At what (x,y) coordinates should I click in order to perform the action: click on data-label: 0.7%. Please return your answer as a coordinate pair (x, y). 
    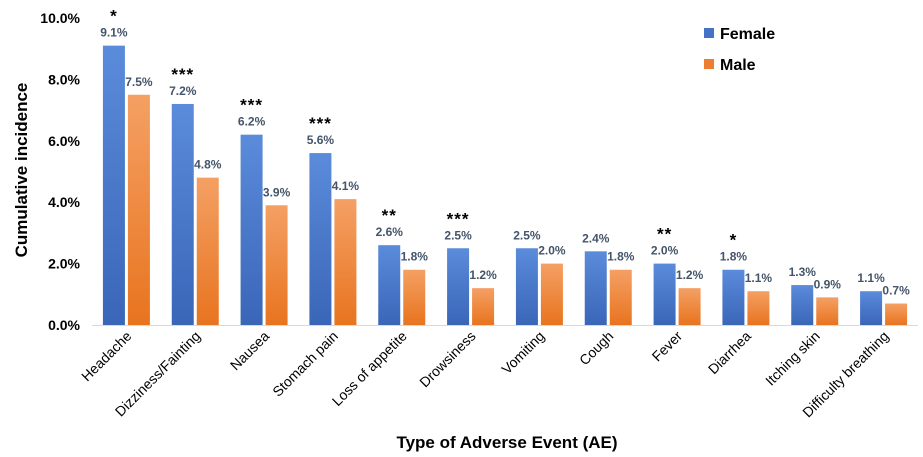
    Looking at the image, I should click on (896, 291).